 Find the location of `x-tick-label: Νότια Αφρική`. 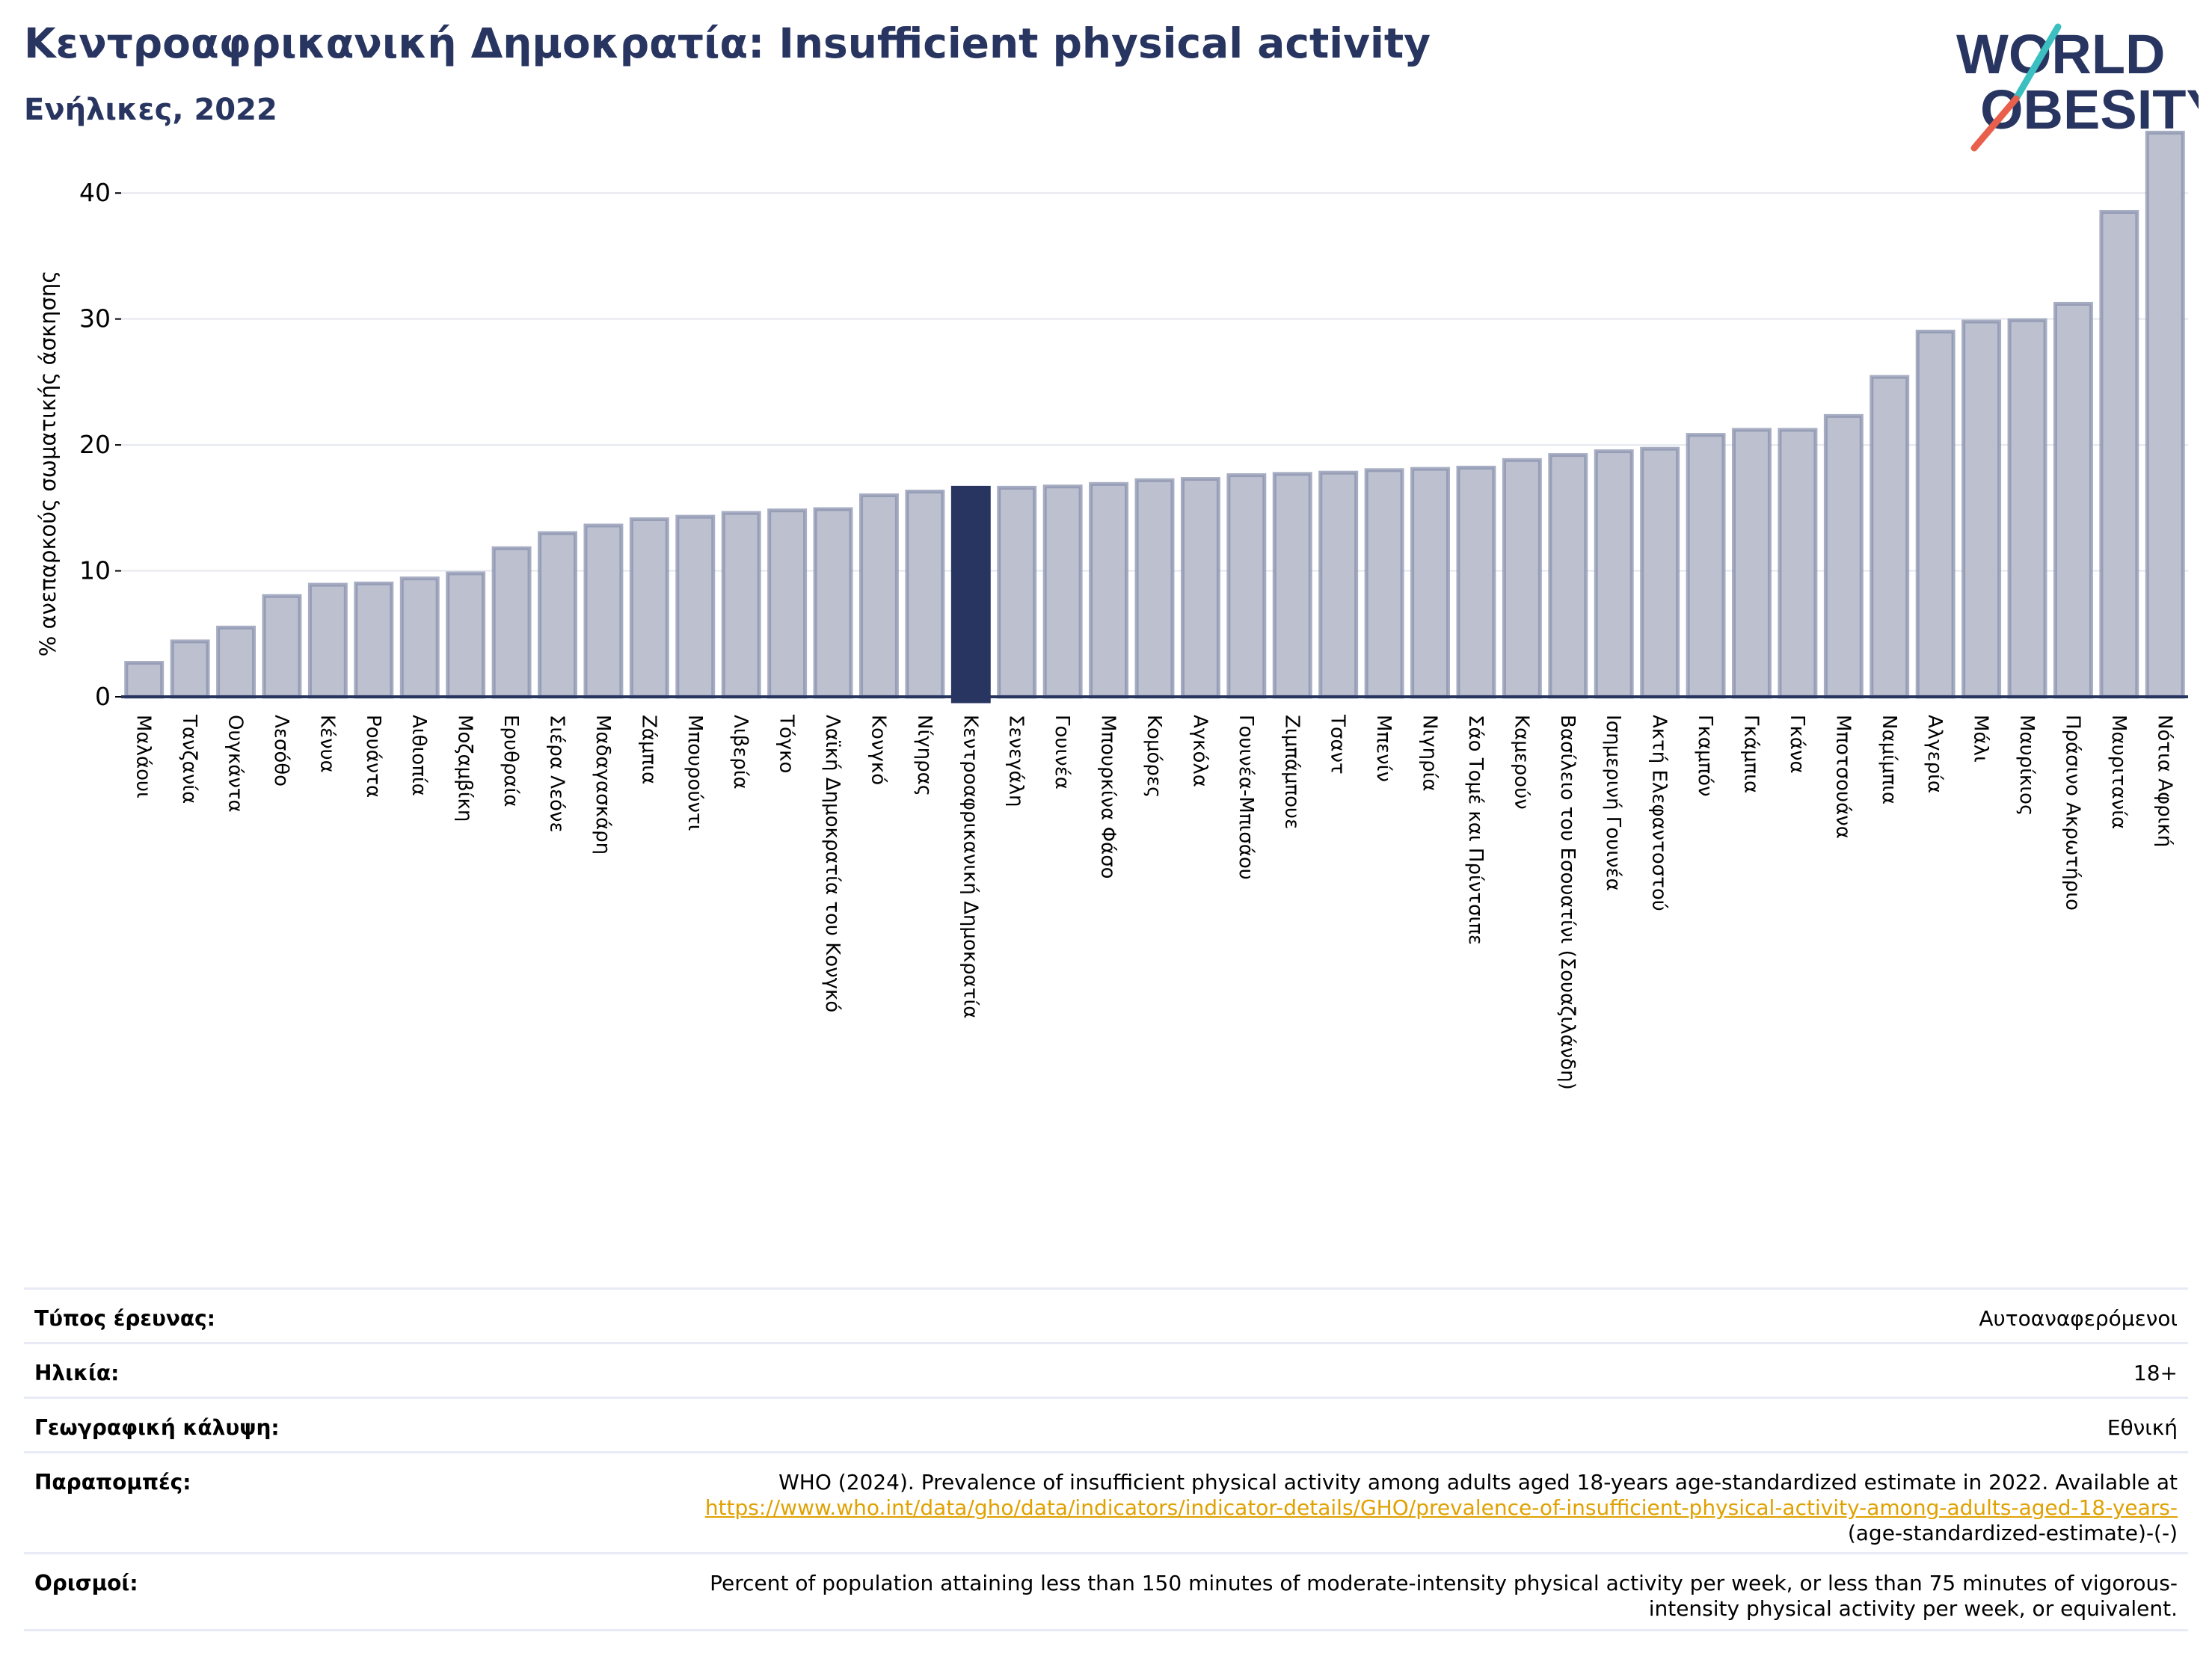

x-tick-label: Νότια Αφρική is located at coordinates (2164, 781).